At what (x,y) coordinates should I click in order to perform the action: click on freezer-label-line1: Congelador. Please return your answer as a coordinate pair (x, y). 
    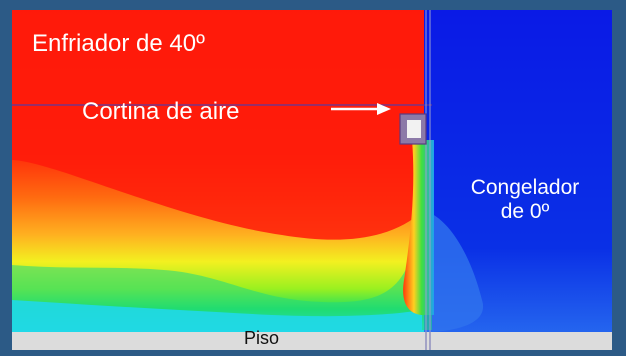
    Looking at the image, I should click on (525, 187).